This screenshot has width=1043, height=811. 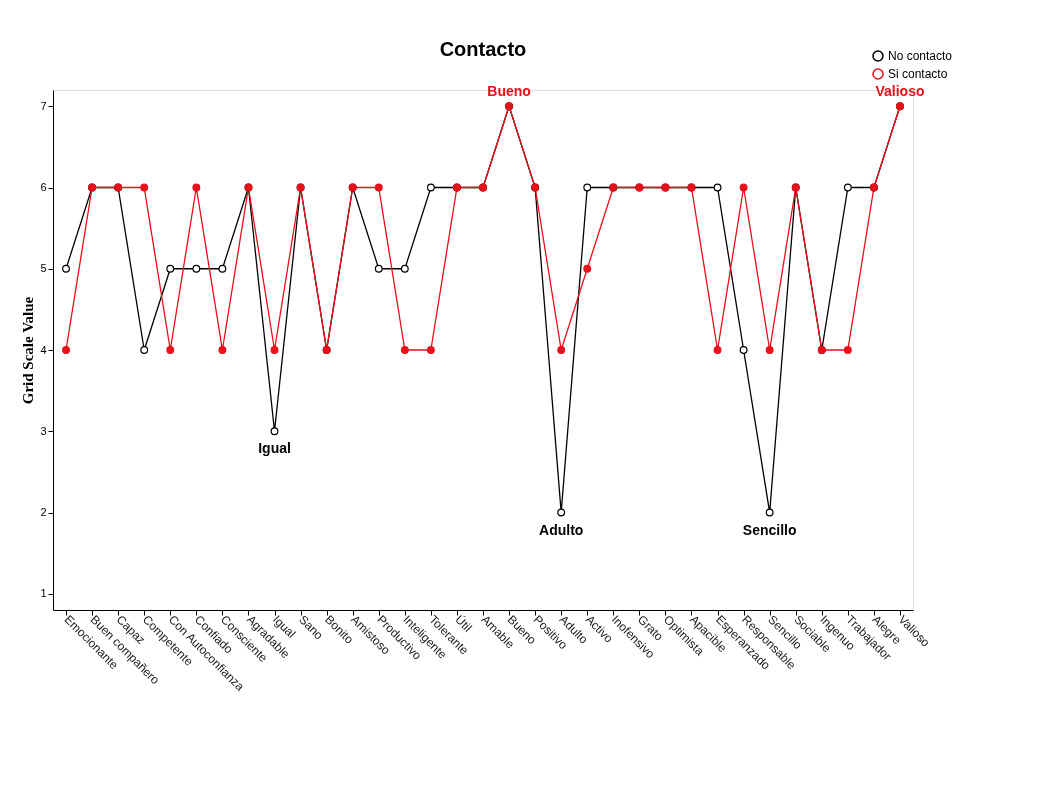 What do you see at coordinates (769, 529) in the screenshot?
I see `annotation: Sencillo` at bounding box center [769, 529].